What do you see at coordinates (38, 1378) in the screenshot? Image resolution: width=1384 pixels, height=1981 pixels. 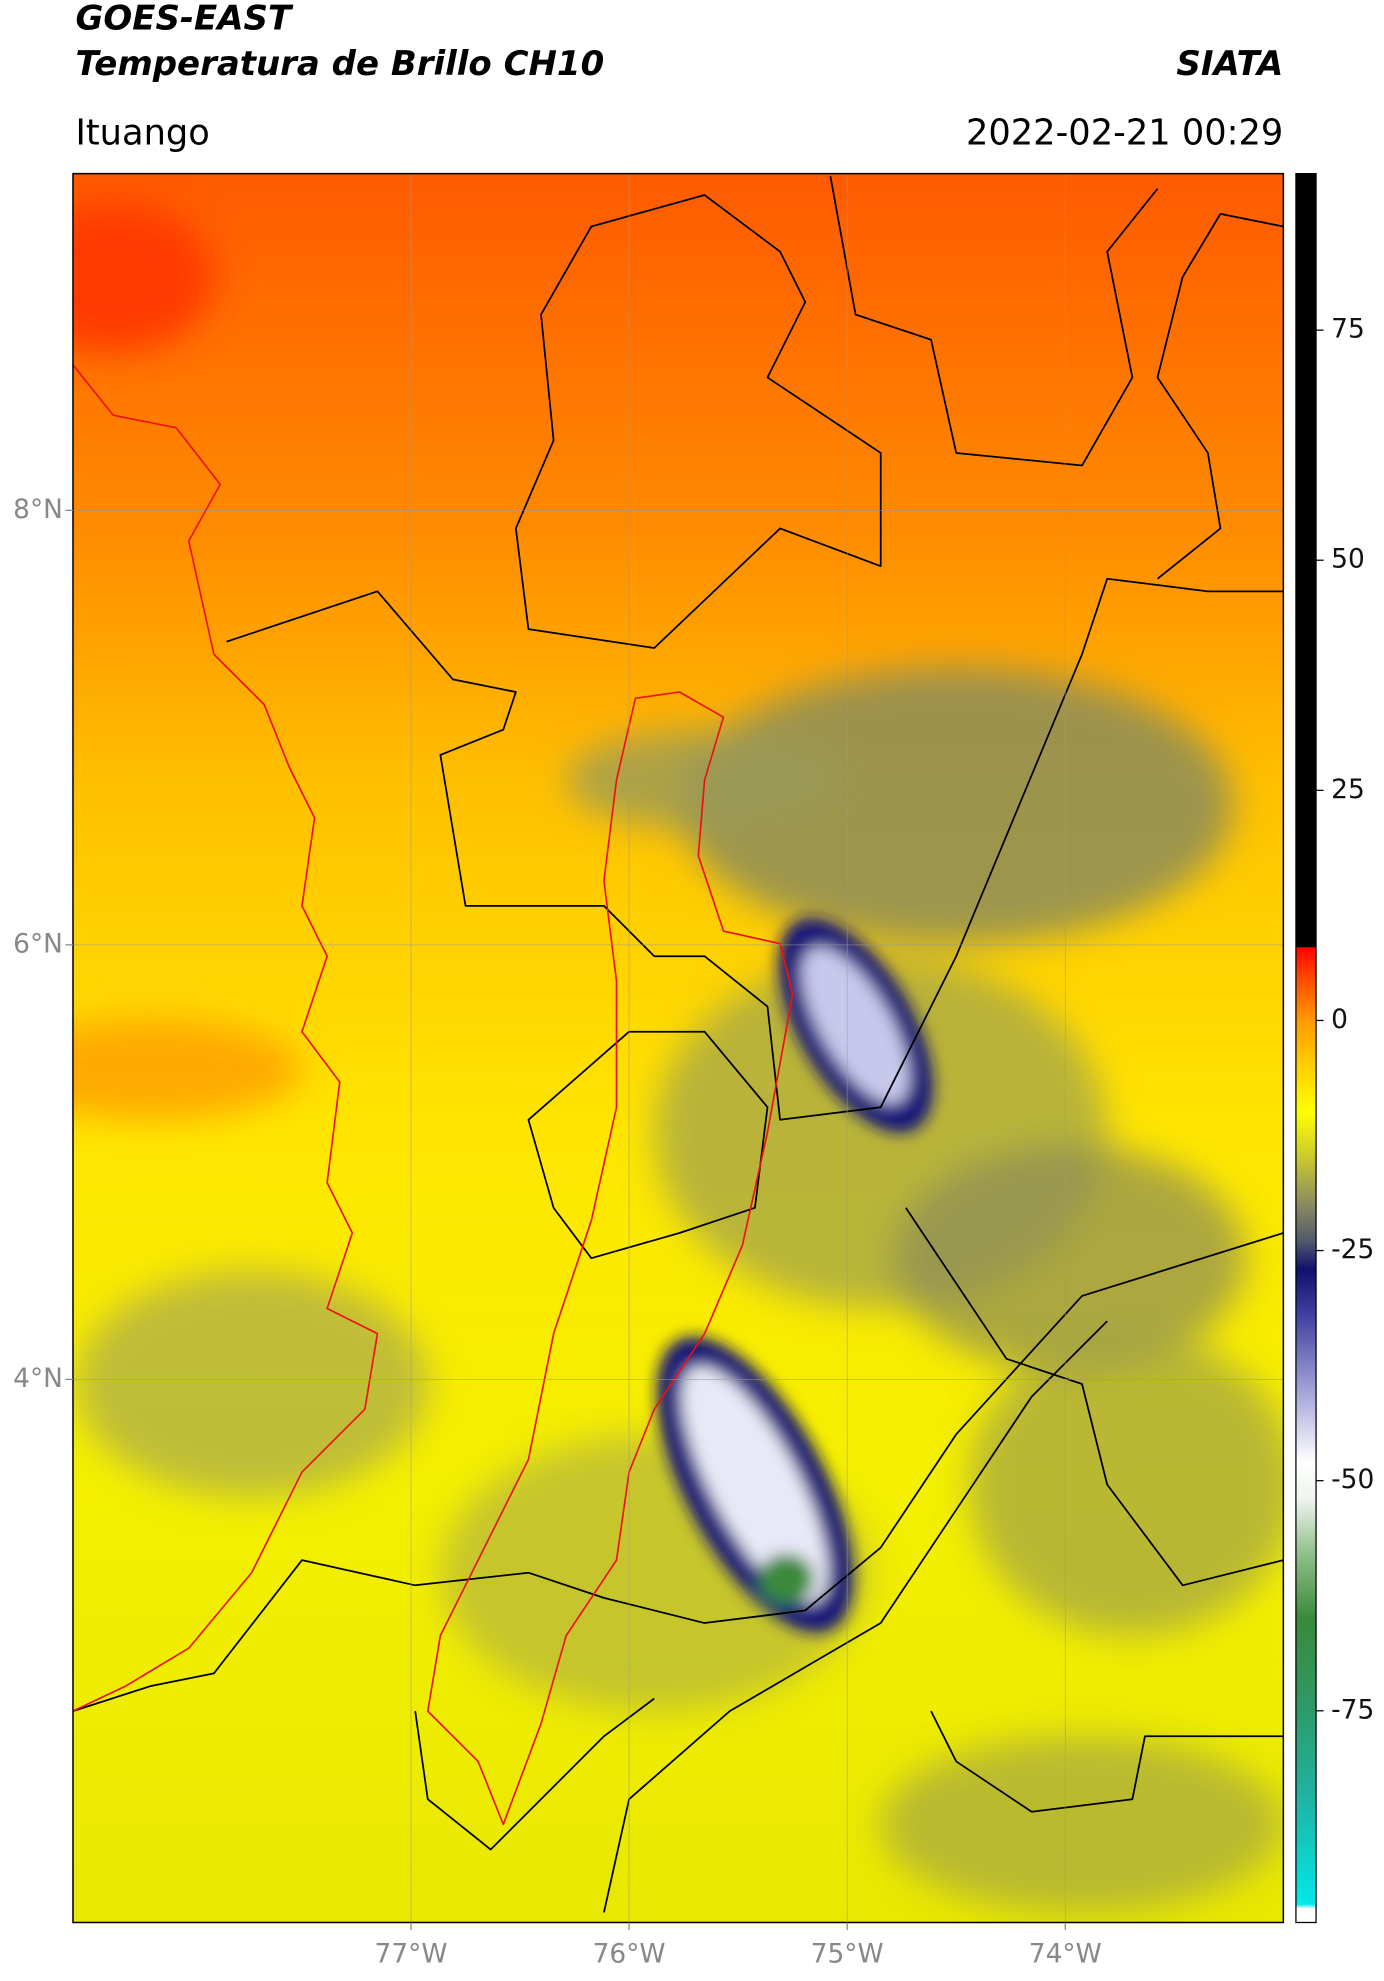 I see `y-tick-label: 4°N` at bounding box center [38, 1378].